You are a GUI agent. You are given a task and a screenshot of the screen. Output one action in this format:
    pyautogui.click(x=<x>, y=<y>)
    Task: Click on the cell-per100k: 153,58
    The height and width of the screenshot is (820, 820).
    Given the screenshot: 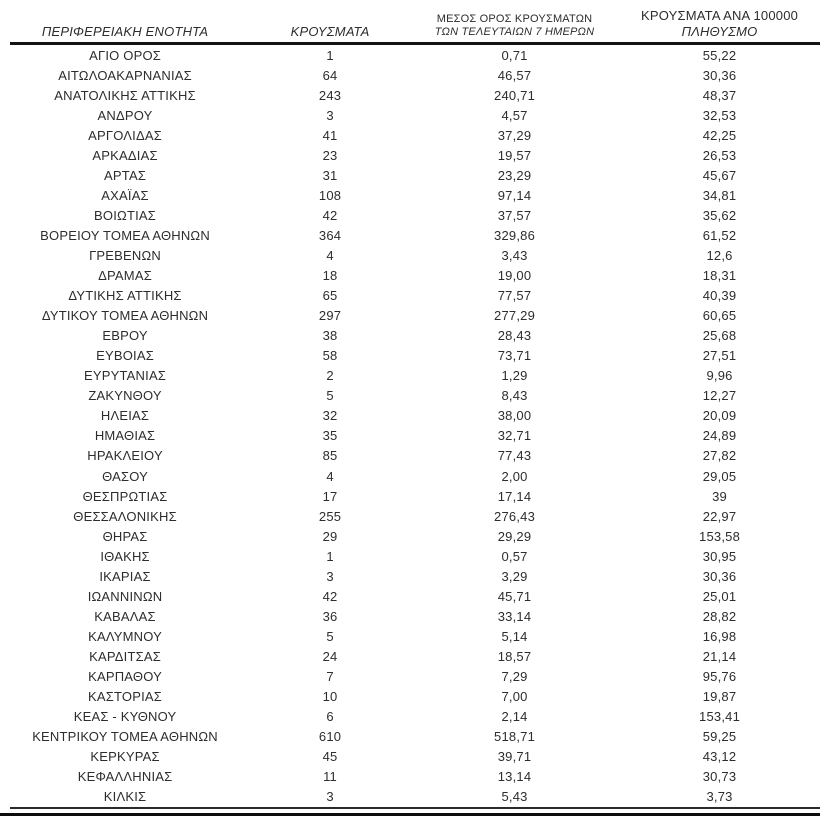 What is the action you would take?
    pyautogui.click(x=719, y=536)
    